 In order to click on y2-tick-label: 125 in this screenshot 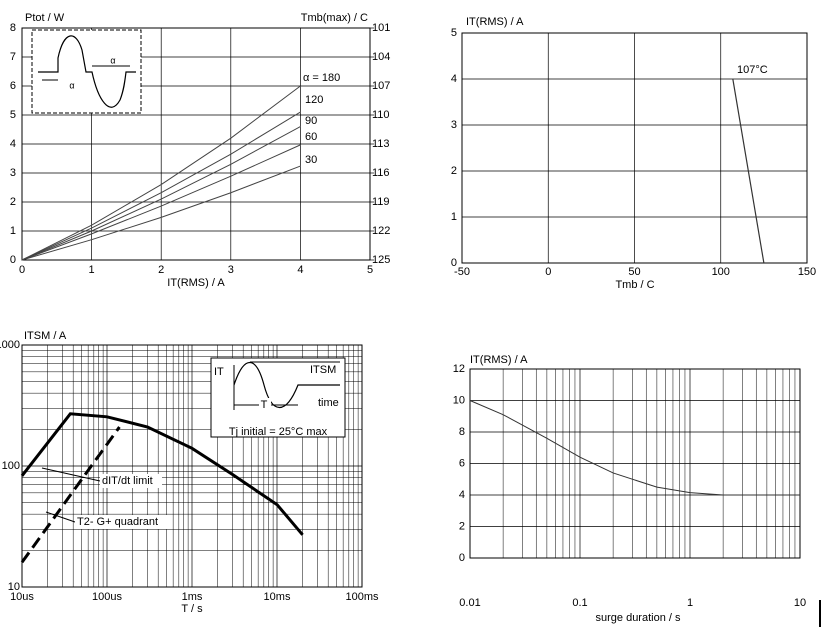, I will do `click(381, 260)`.